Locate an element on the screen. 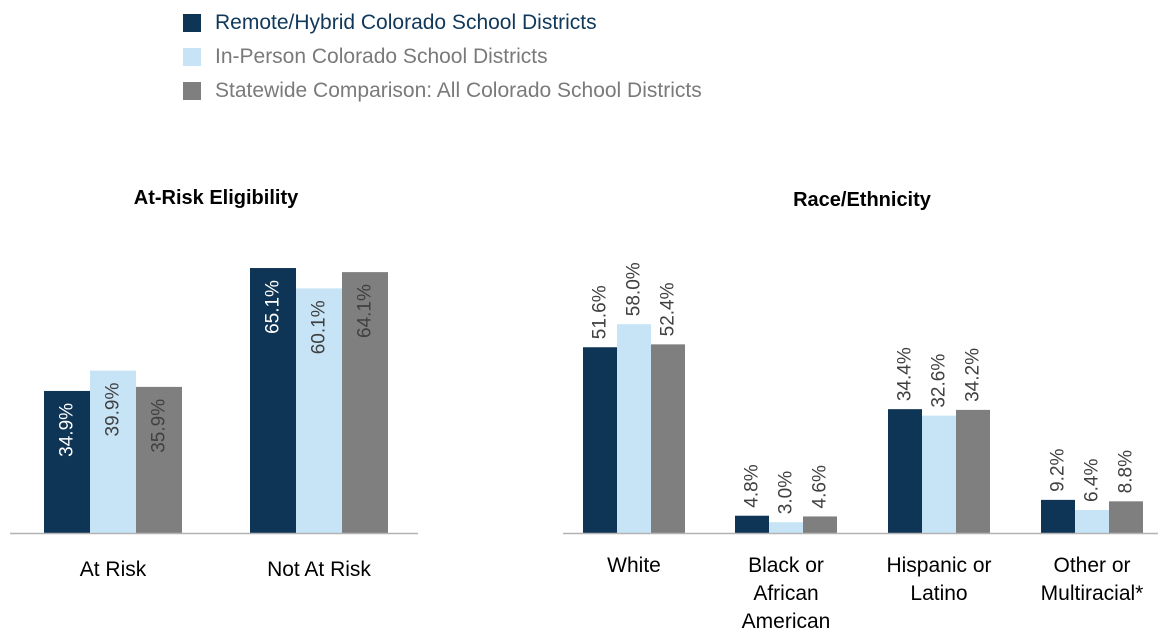 This screenshot has height=635, width=1162. data-label: 64.1% is located at coordinates (365, 311).